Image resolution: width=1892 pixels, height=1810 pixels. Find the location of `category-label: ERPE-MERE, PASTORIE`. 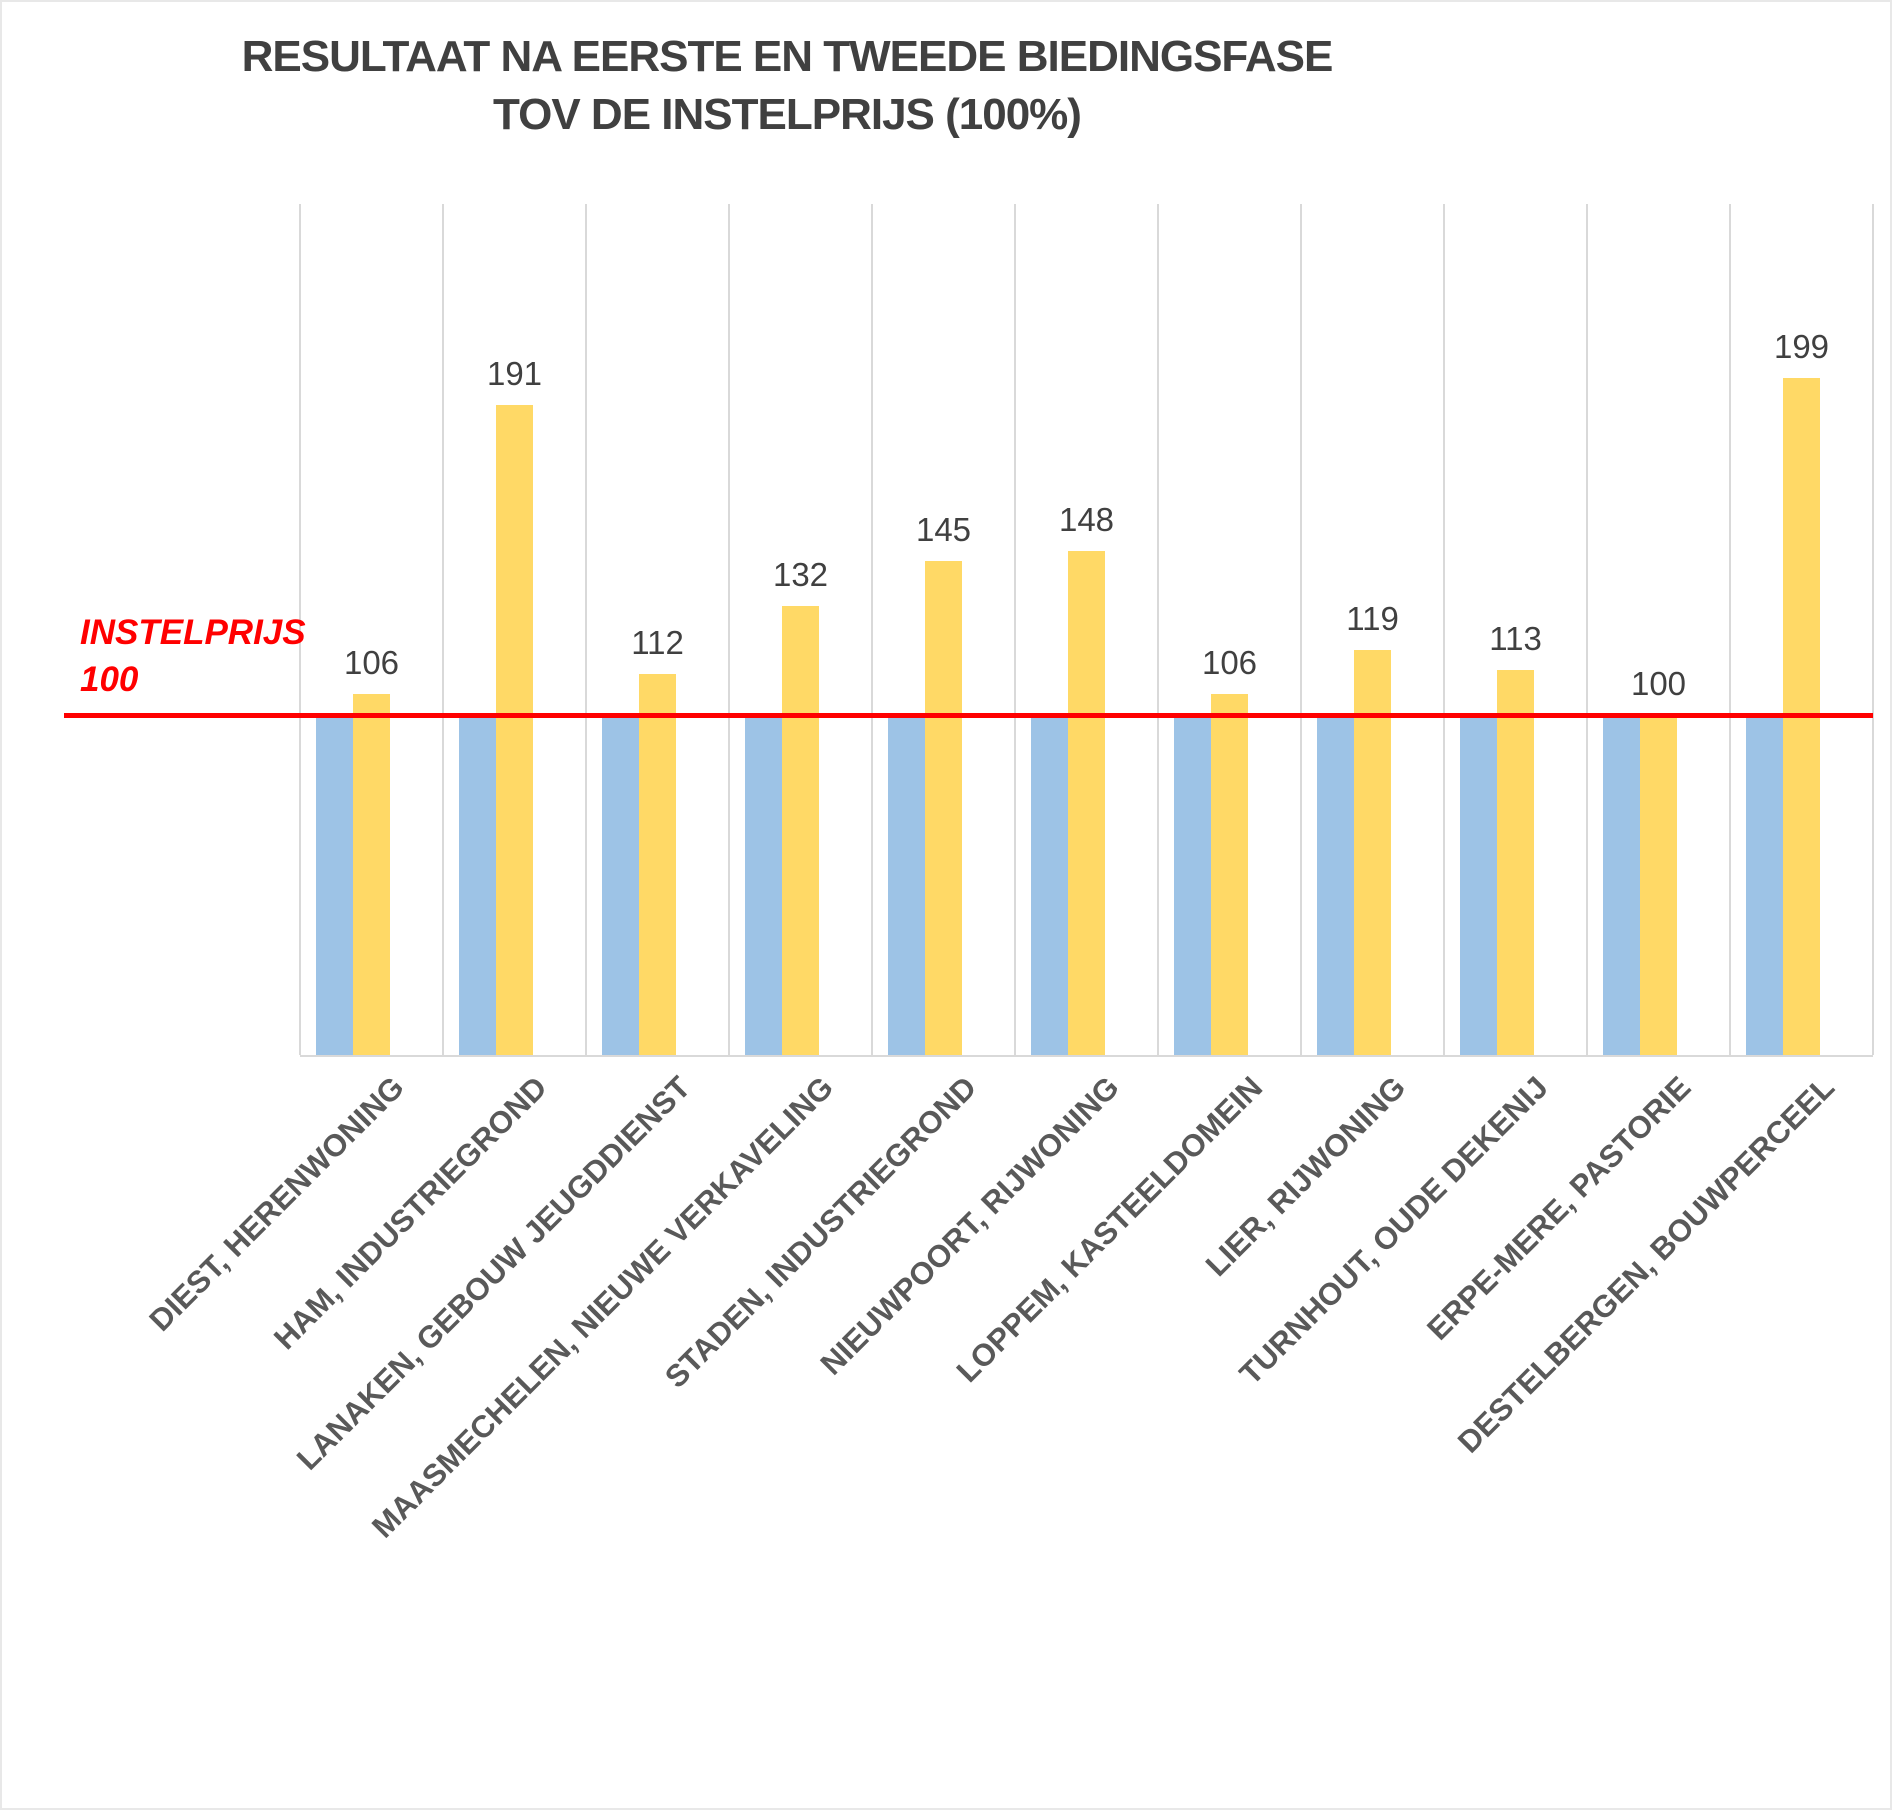

category-label: ERPE-MERE, PASTORIE is located at coordinates (1559, 1208).